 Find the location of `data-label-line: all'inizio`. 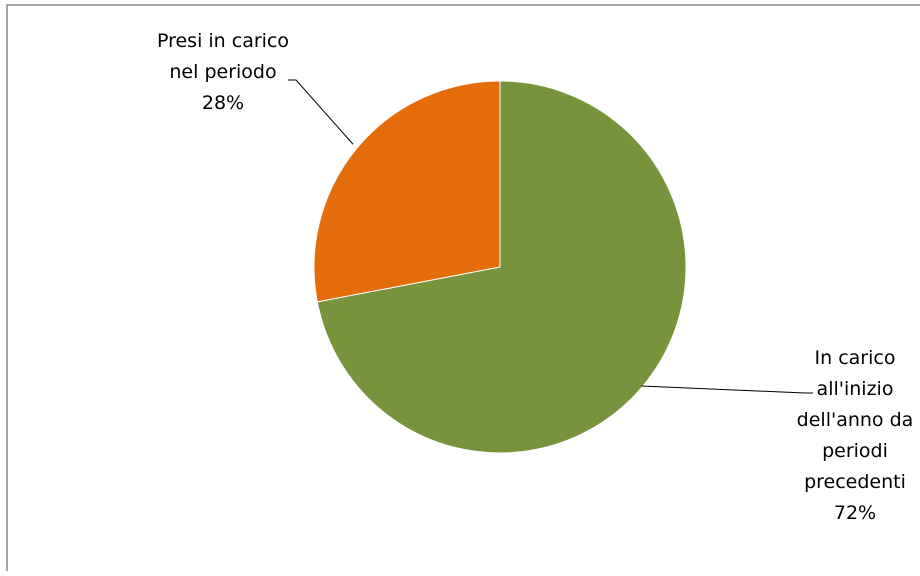

data-label-line: all'inizio is located at coordinates (855, 389).